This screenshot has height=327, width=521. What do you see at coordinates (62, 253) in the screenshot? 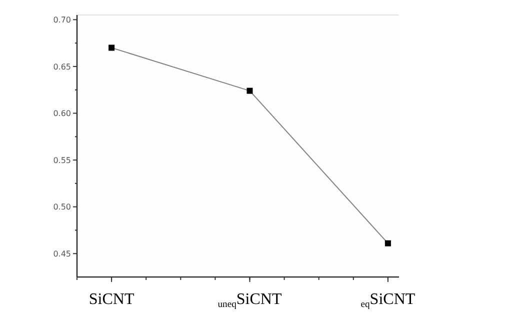
I see `y-tick-label: 0.45` at bounding box center [62, 253].